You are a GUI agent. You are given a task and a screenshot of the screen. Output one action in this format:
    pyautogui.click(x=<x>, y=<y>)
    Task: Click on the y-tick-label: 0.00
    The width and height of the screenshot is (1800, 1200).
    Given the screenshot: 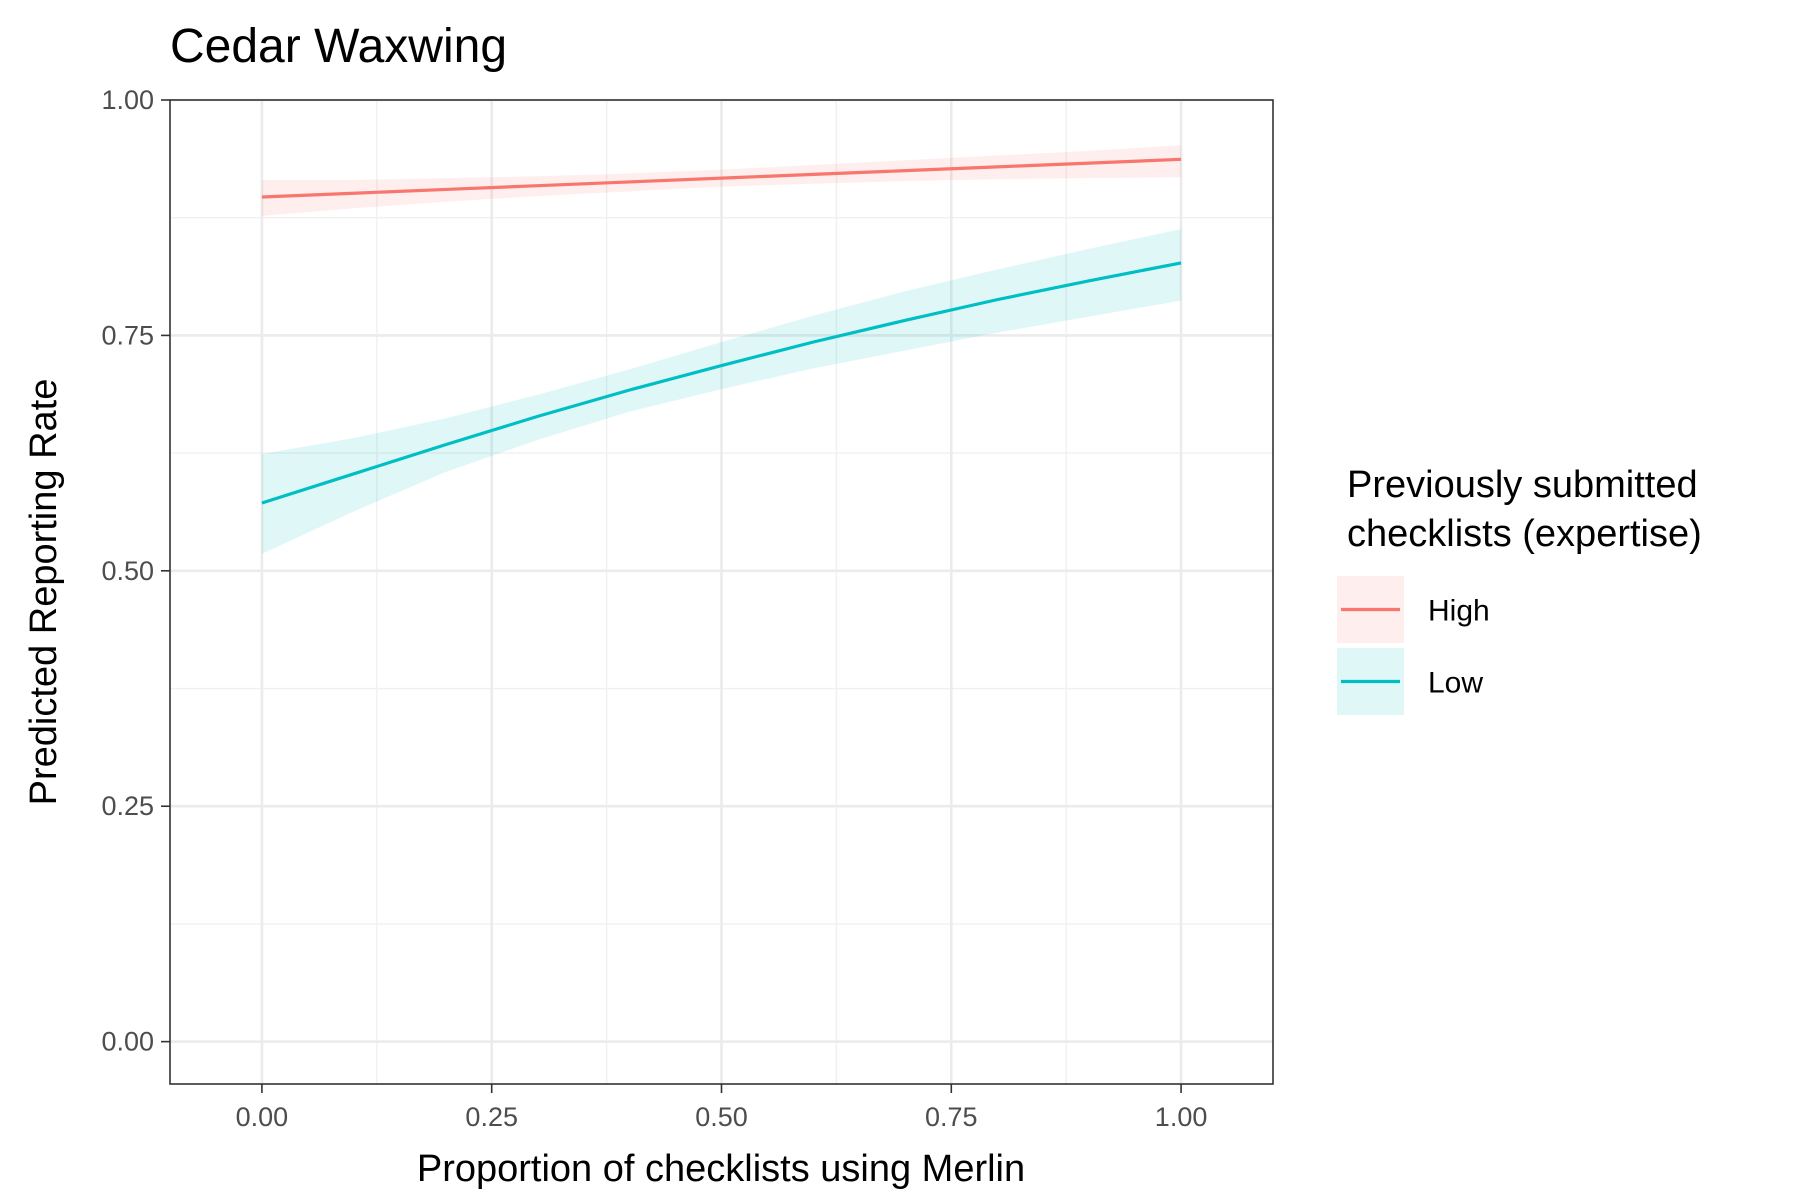 What is the action you would take?
    pyautogui.click(x=127, y=1042)
    